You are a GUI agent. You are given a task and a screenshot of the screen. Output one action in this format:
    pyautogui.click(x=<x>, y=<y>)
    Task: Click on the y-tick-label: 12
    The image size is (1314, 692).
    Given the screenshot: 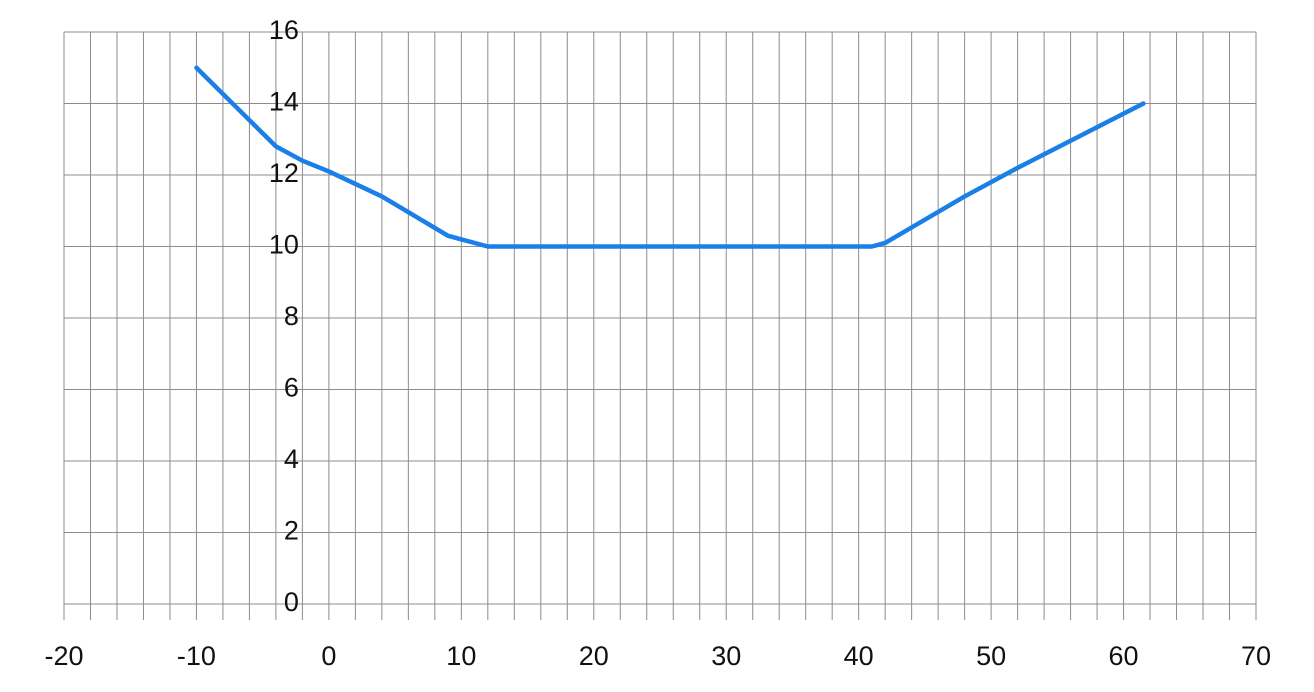 What is the action you would take?
    pyautogui.click(x=284, y=173)
    